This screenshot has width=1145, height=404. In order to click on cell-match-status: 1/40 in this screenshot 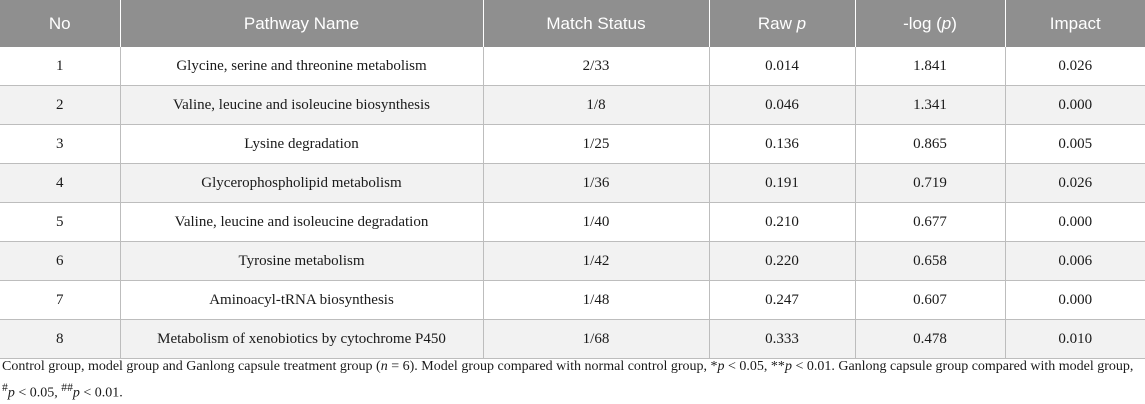, I will do `click(596, 222)`.